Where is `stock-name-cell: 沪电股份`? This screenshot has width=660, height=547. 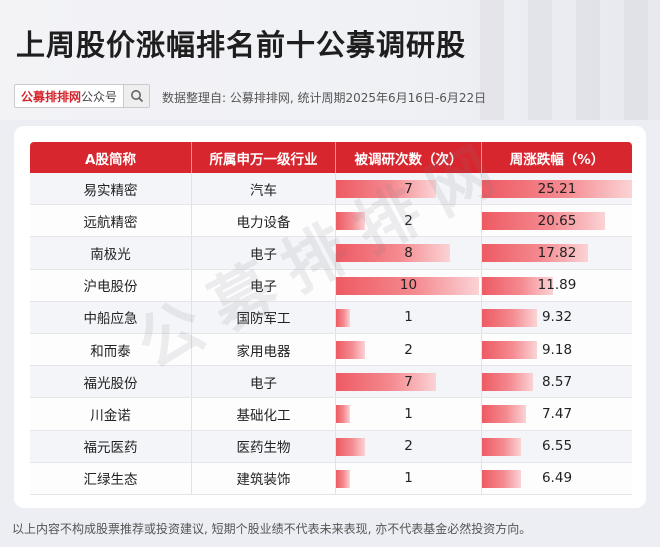 stock-name-cell: 沪电股份 is located at coordinates (111, 285).